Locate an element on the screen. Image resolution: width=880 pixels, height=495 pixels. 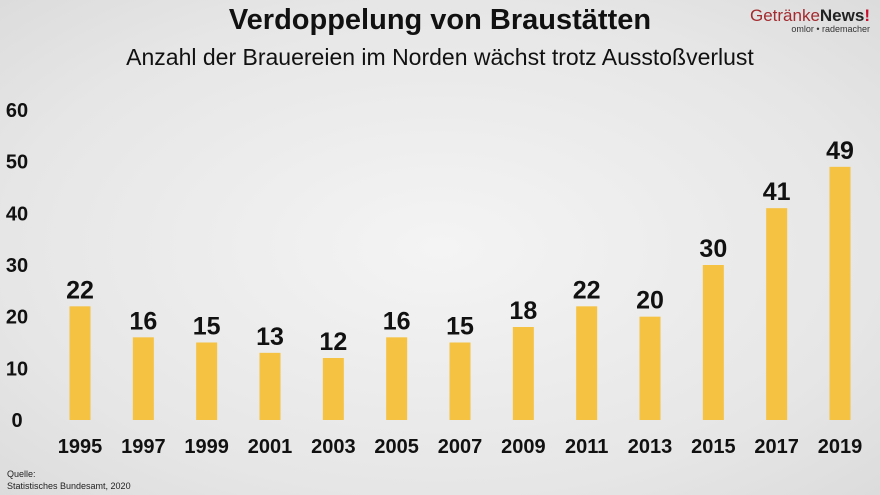
logo-text-b: News is located at coordinates (842, 15).